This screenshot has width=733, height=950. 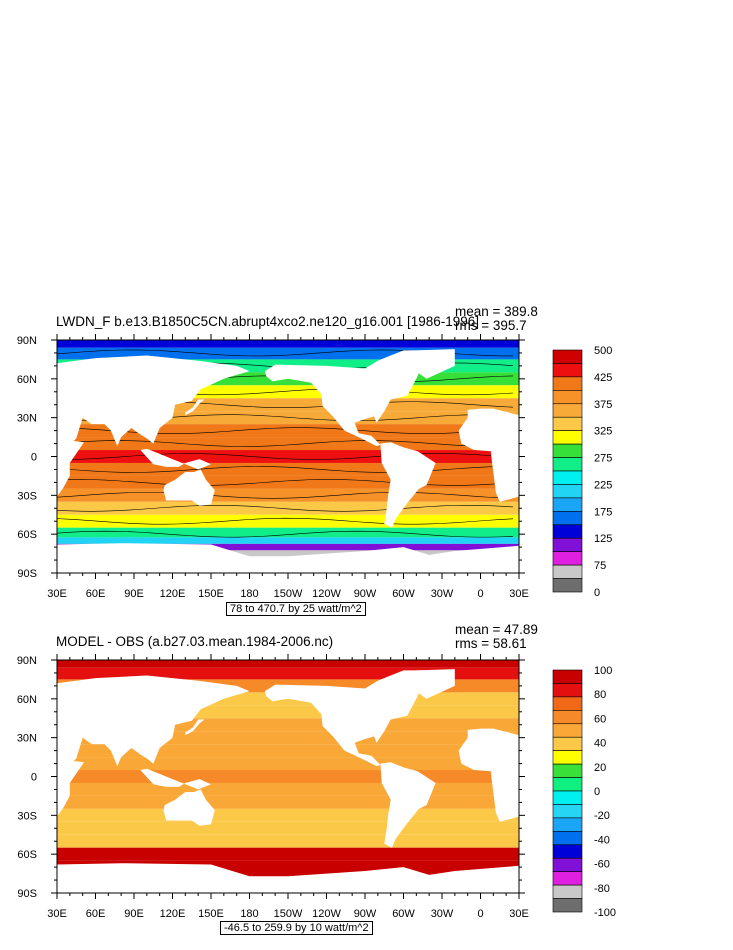 I want to click on contour-range-label: 78 to 470.7 by 25 watt/m^2, so click(x=296, y=609).